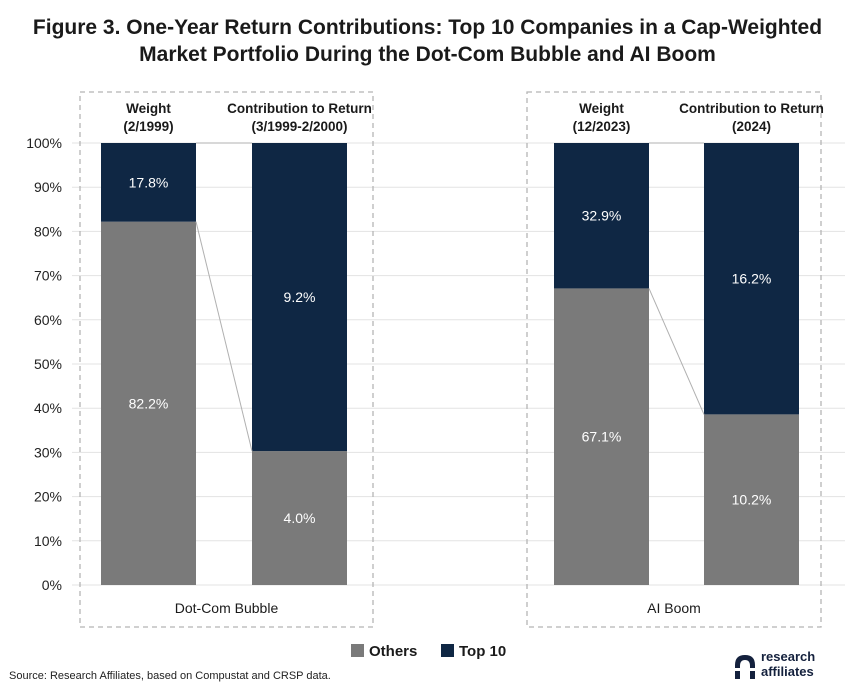 This screenshot has width=855, height=699. Describe the element at coordinates (148, 126) in the screenshot. I see `bar-header-line-2: (2/1999)` at that location.